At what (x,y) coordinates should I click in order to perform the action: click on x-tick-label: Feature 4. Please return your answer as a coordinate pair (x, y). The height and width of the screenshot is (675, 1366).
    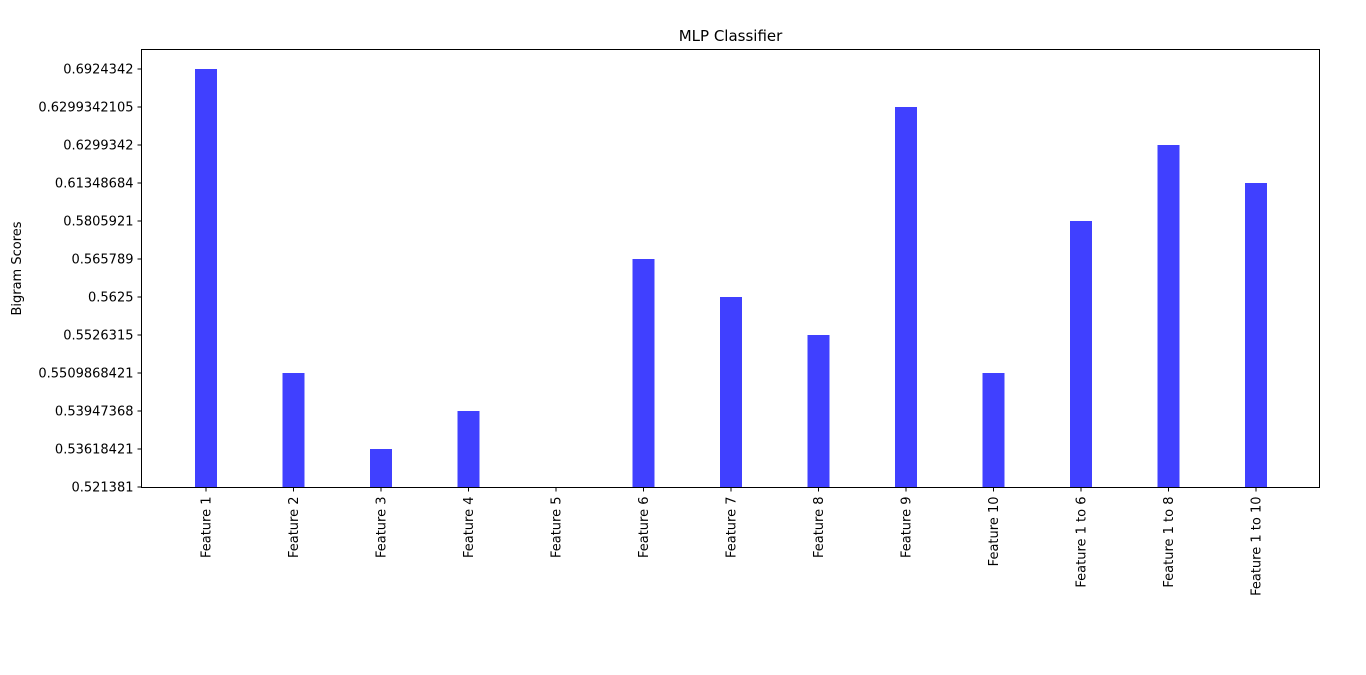
    Looking at the image, I should click on (469, 528).